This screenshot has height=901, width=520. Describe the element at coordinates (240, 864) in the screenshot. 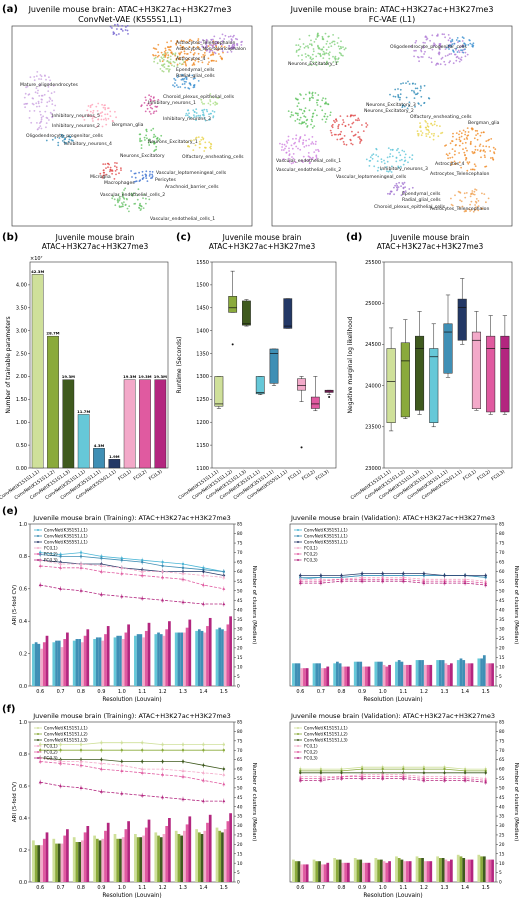

I see `y2-tick-label: 10` at that location.